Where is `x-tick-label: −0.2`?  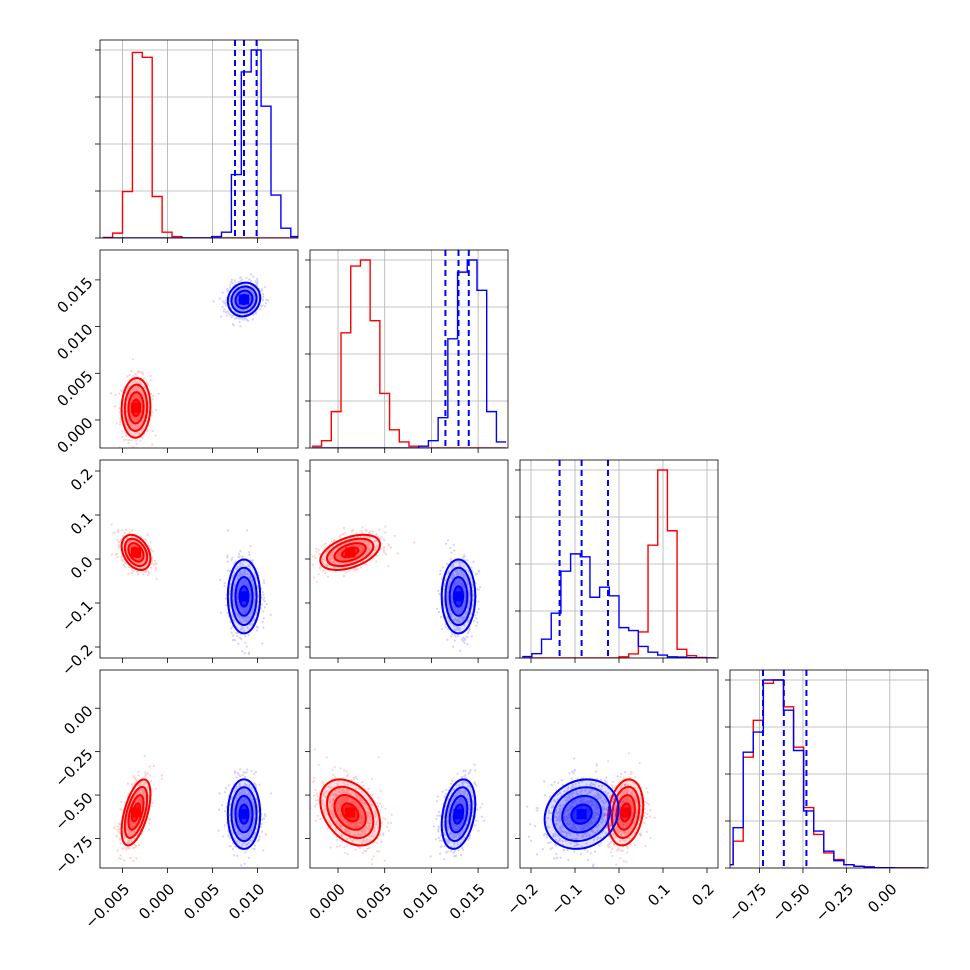 x-tick-label: −0.2 is located at coordinates (522, 899).